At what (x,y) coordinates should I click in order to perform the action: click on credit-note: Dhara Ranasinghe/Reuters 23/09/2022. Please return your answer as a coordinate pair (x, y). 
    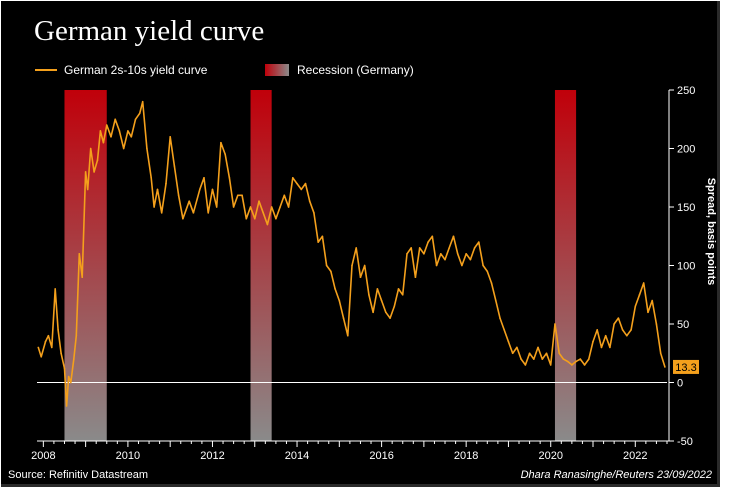
    Looking at the image, I should click on (616, 475).